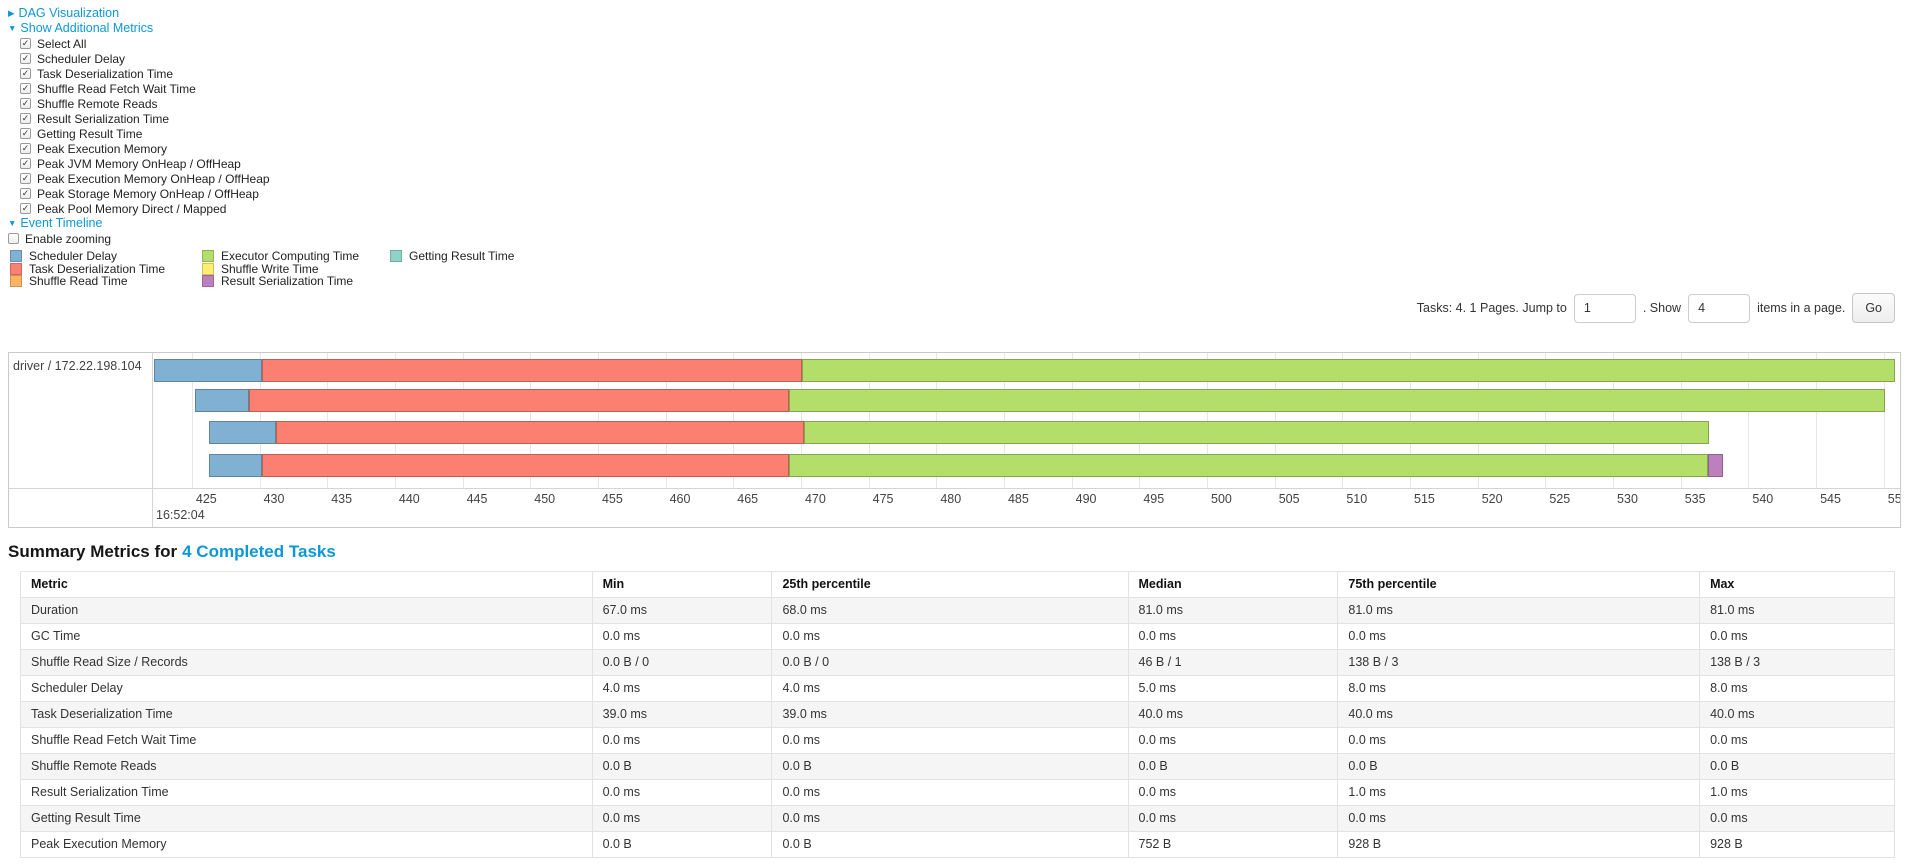  What do you see at coordinates (1797, 610) in the screenshot?
I see `table-cell: 81.0 ms` at bounding box center [1797, 610].